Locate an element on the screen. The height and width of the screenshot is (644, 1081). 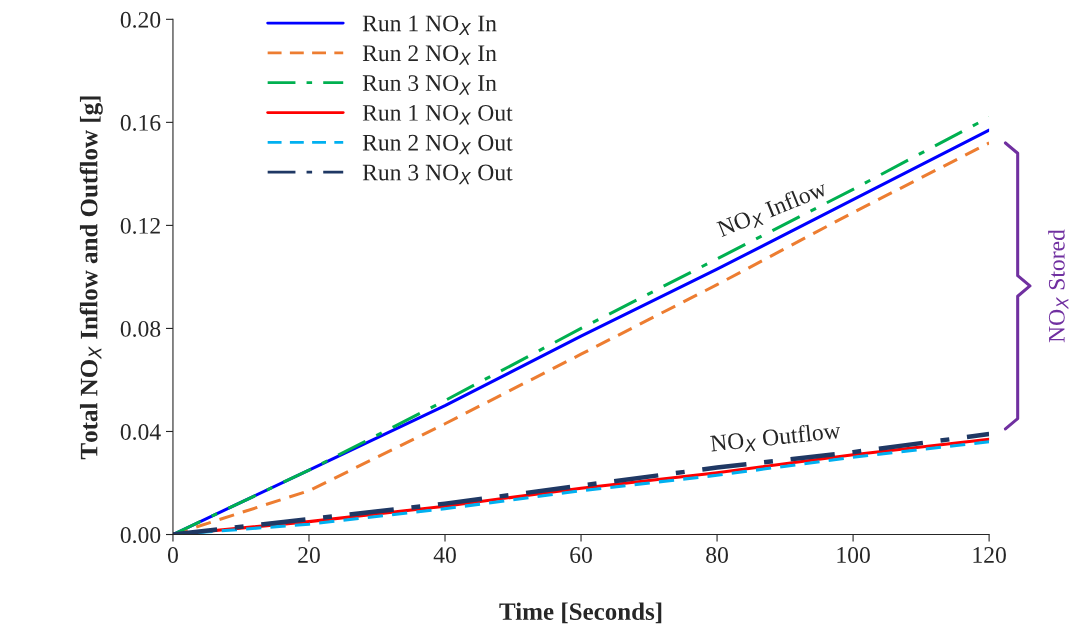
y-axis-title: Total NO$_{X}$ Inflow and Outflow [g] is located at coordinates (91, 278).